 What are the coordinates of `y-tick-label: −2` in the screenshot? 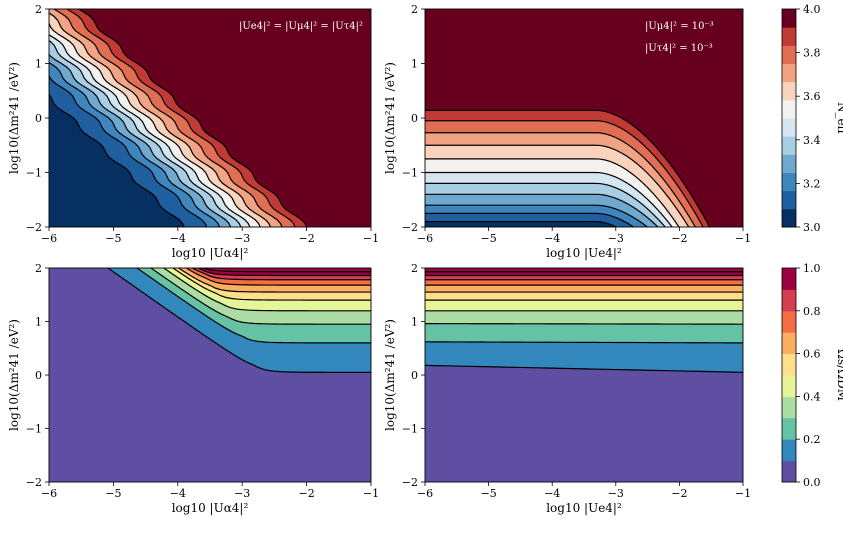 It's located at (410, 227).